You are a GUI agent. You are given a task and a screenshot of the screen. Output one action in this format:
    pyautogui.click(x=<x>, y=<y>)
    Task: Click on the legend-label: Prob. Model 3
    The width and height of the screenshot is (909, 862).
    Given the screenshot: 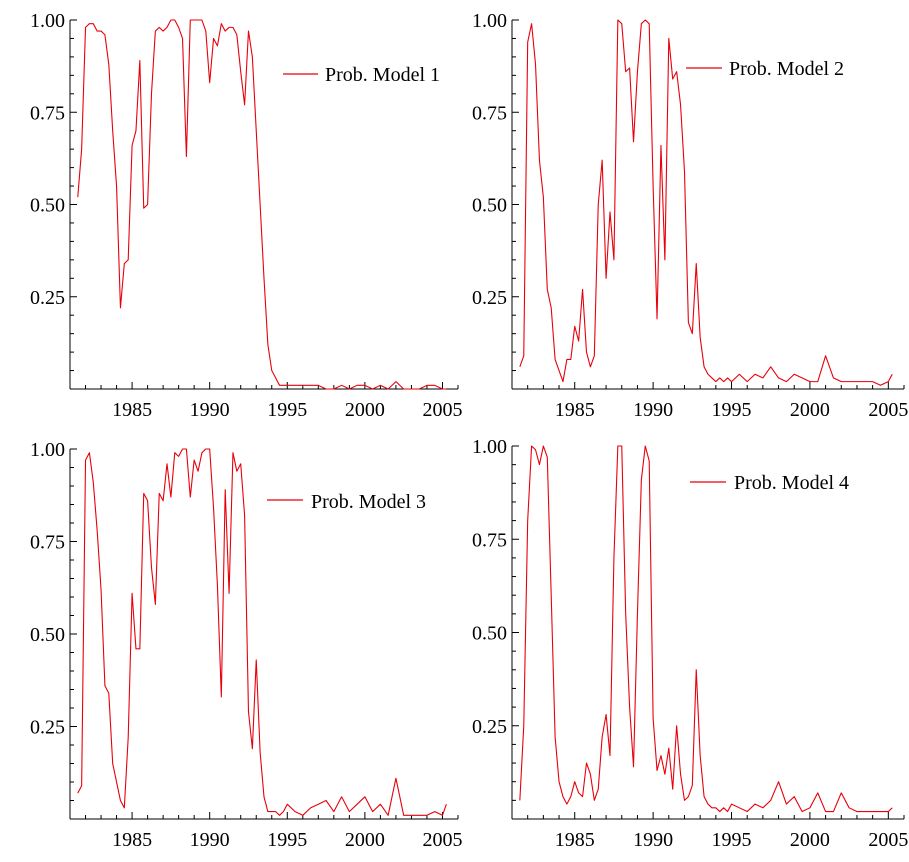 What is the action you would take?
    pyautogui.click(x=368, y=502)
    